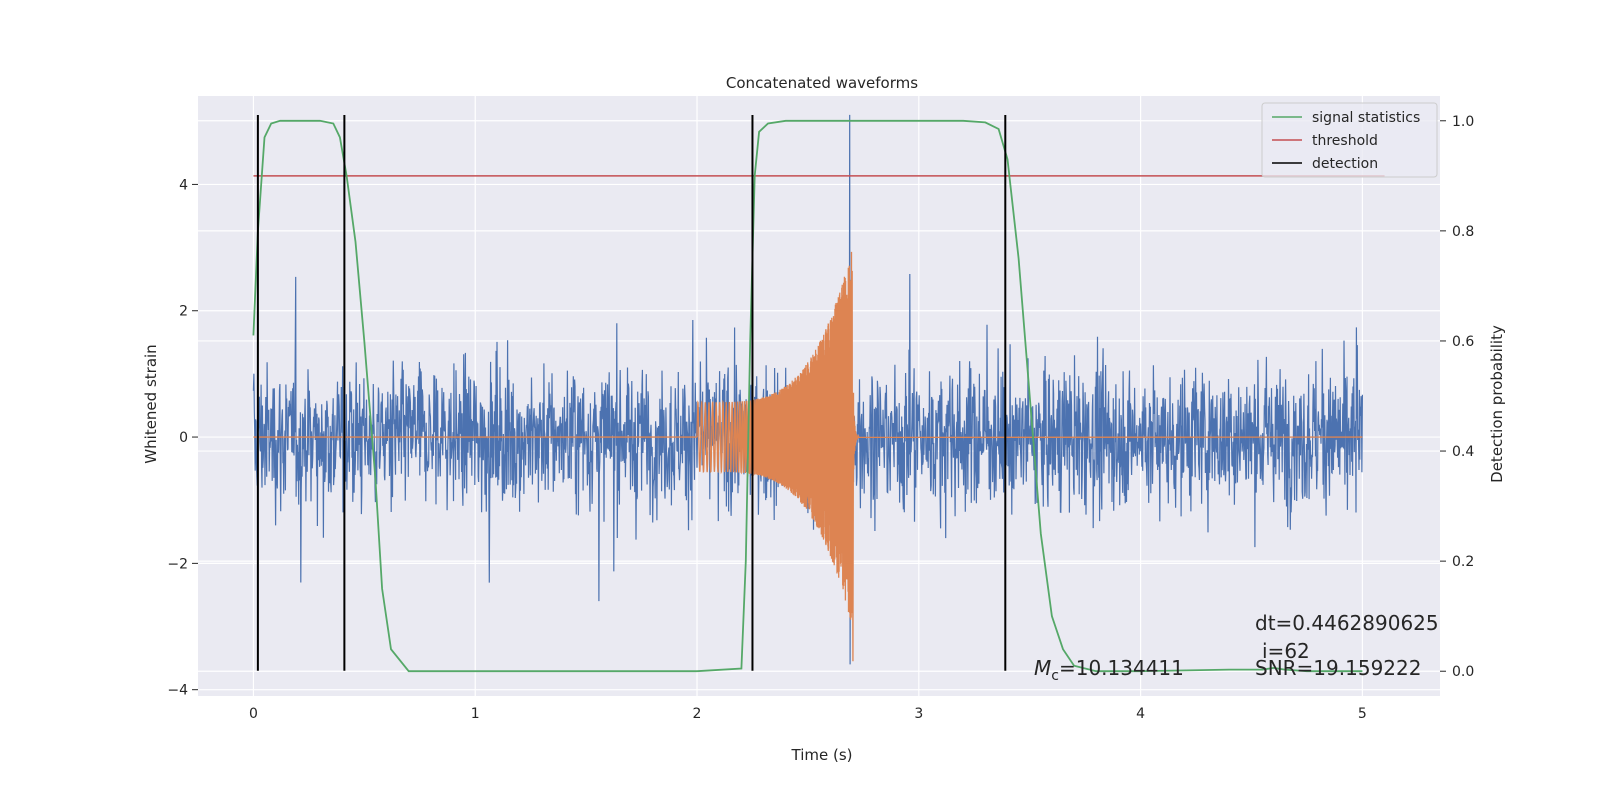 This screenshot has width=1600, height=800. I want to click on y-right-tick-label: 0.0, so click(1463, 672).